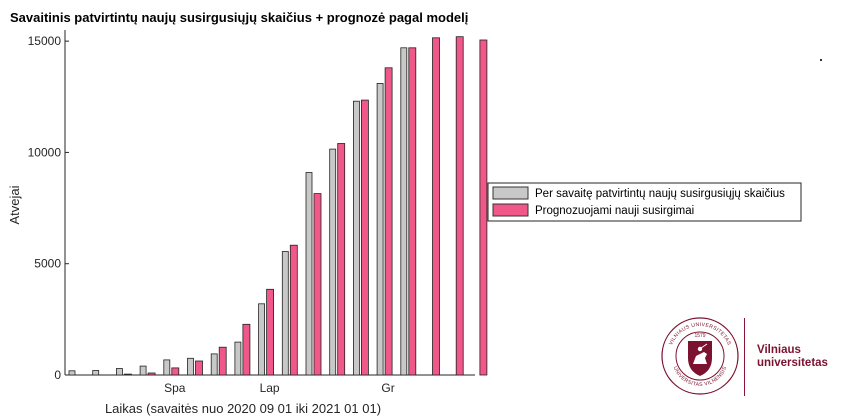 This screenshot has height=420, width=850. What do you see at coordinates (48, 208) in the screenshot?
I see `y-ticks: 0 5000 10000 15000` at bounding box center [48, 208].